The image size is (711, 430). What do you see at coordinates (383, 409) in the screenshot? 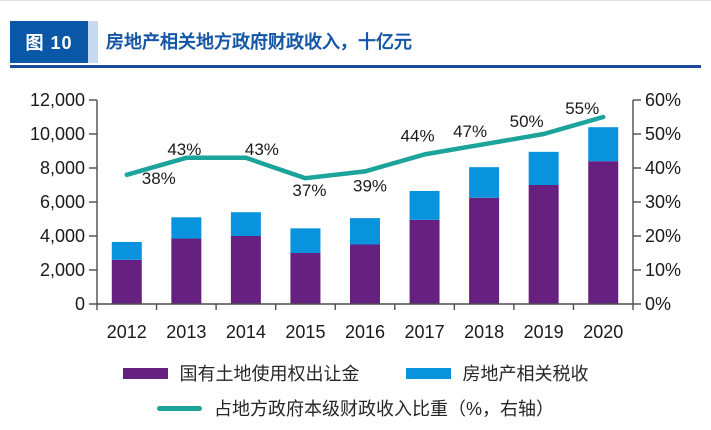
I see `legend-label-ratio: 占地方政府本级财政收入比重（%，右轴）` at bounding box center [383, 409].